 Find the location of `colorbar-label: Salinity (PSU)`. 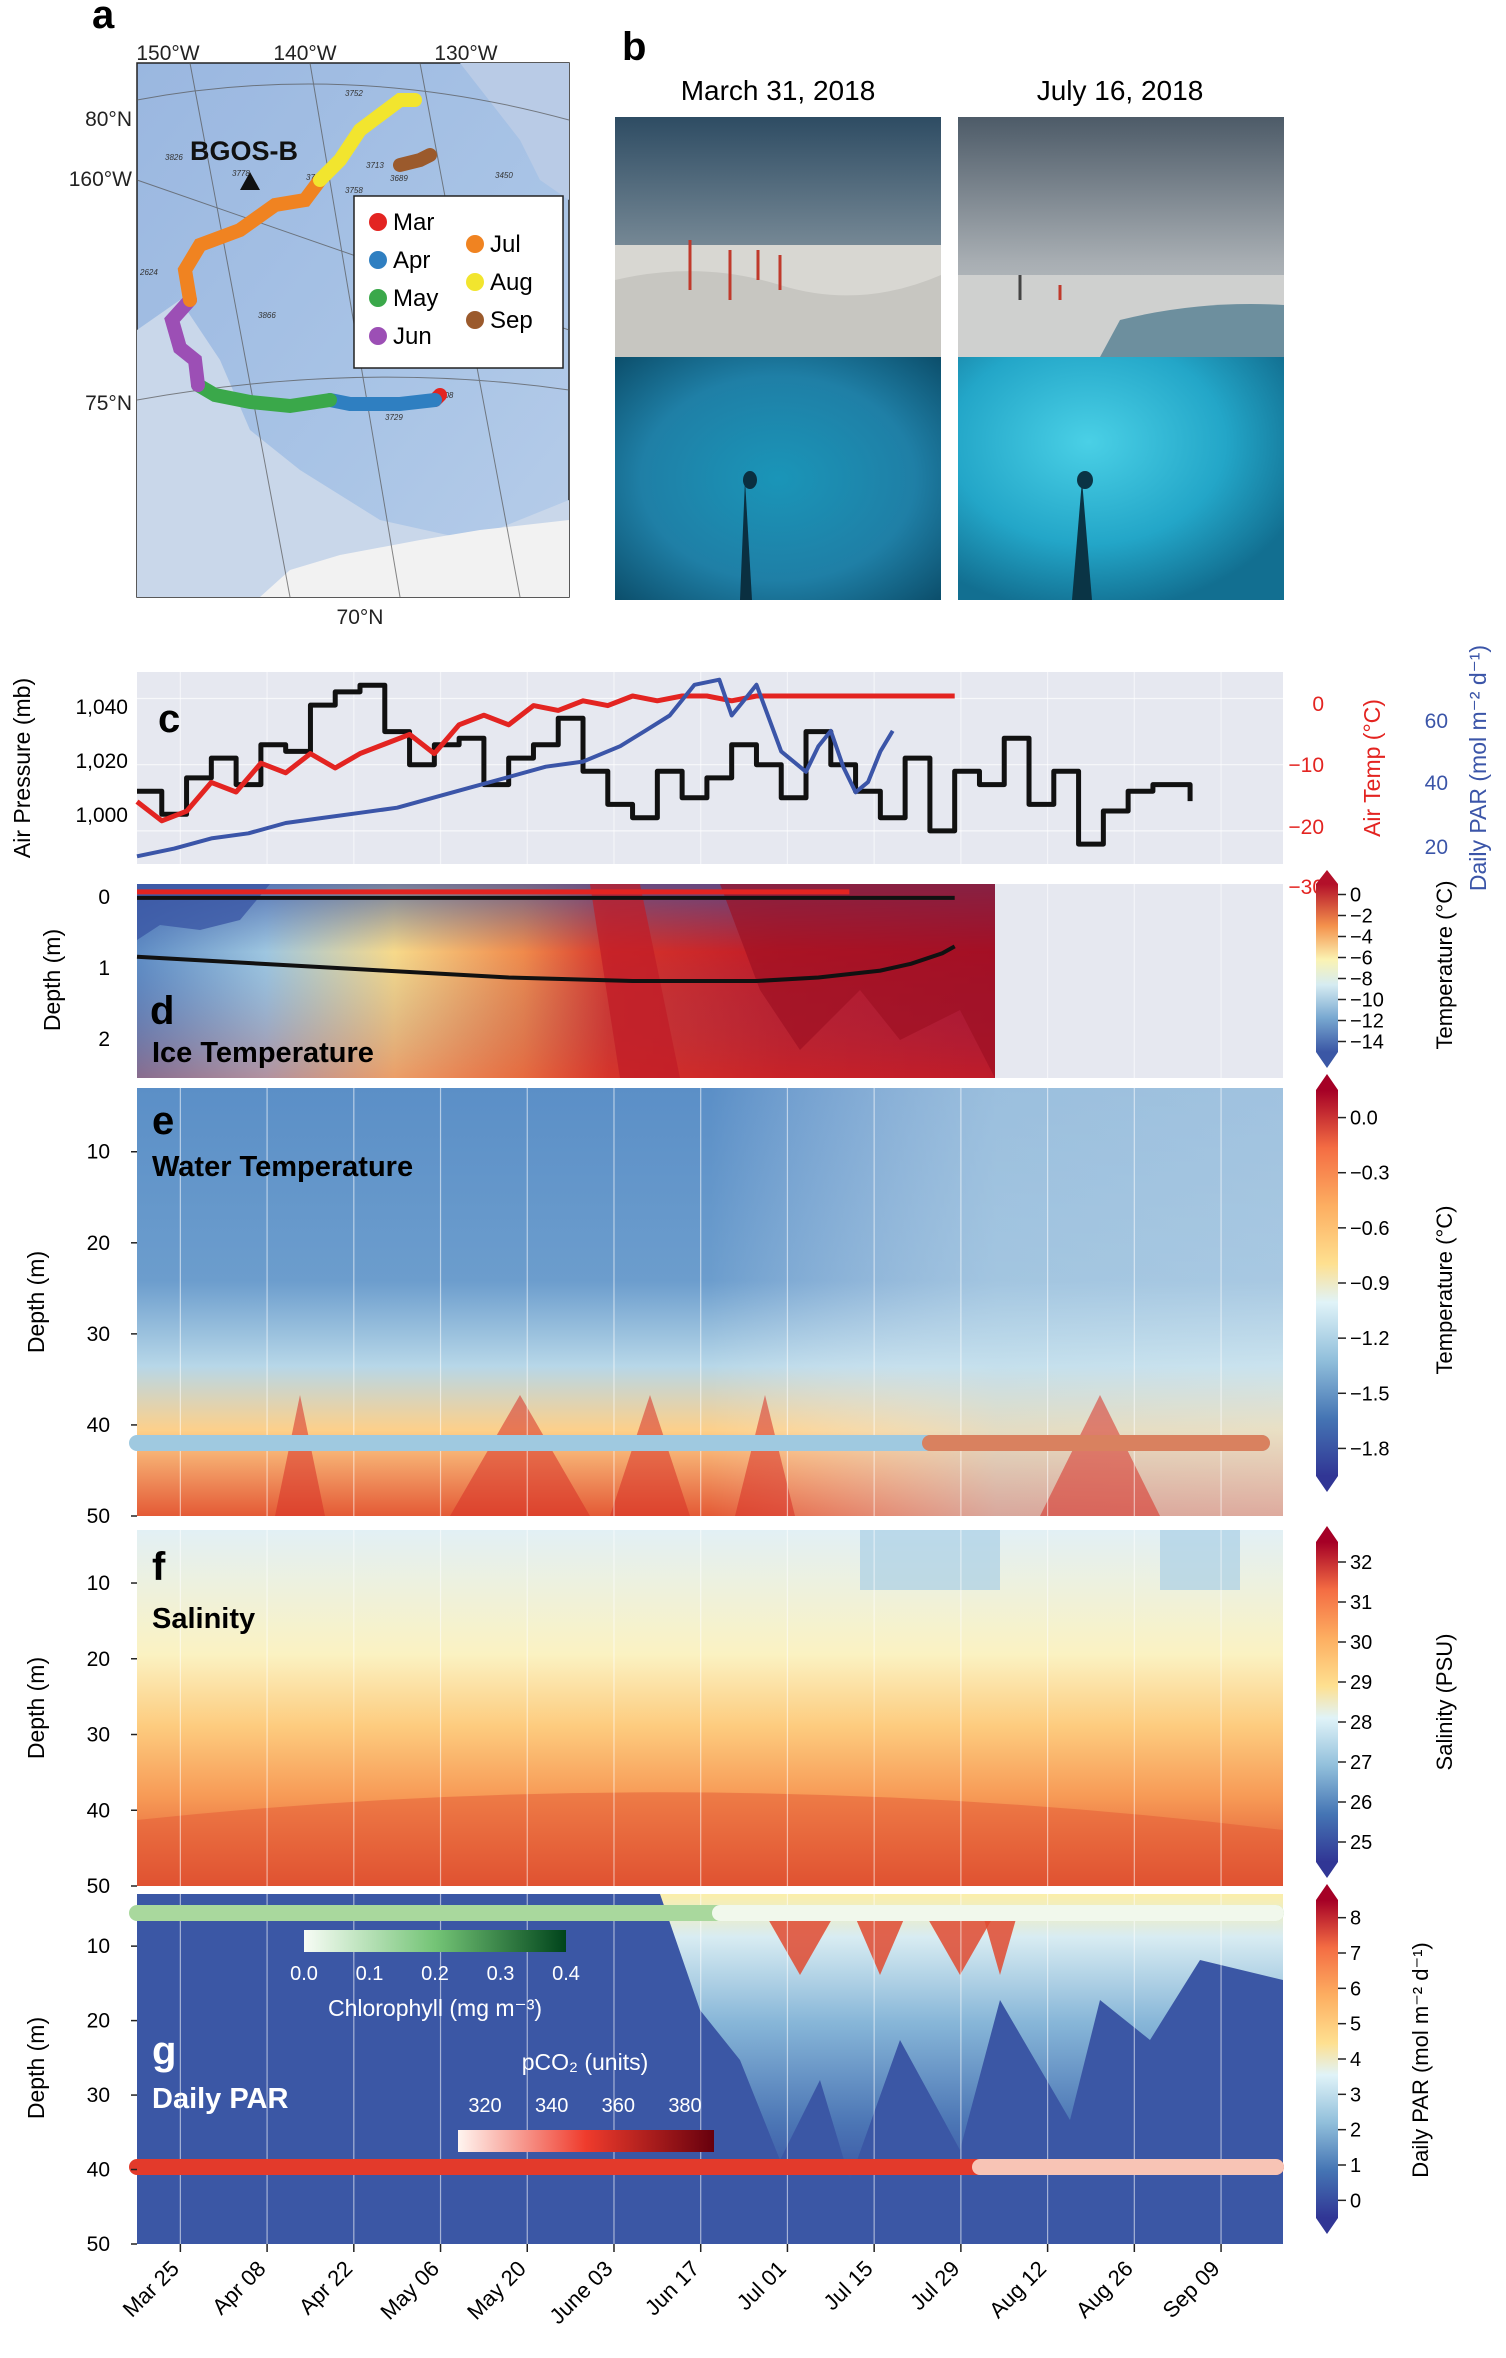

colorbar-label: Salinity (PSU) is located at coordinates (1444, 1702).